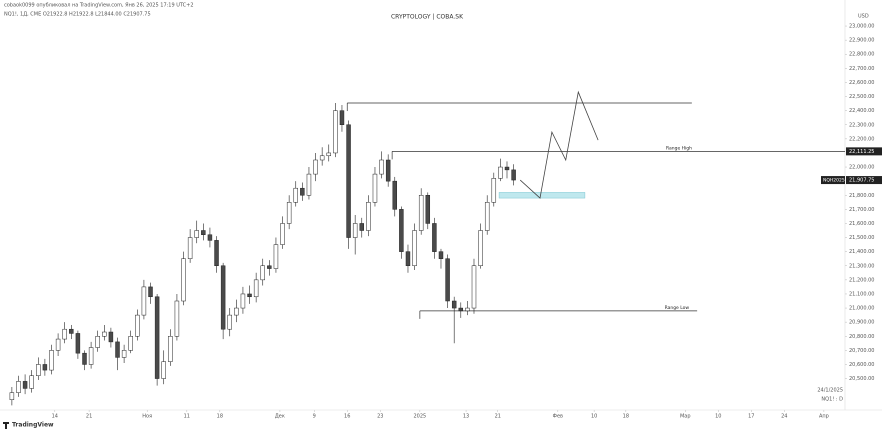 The image size is (882, 431). I want to click on x-tick-label: Дек, so click(280, 417).